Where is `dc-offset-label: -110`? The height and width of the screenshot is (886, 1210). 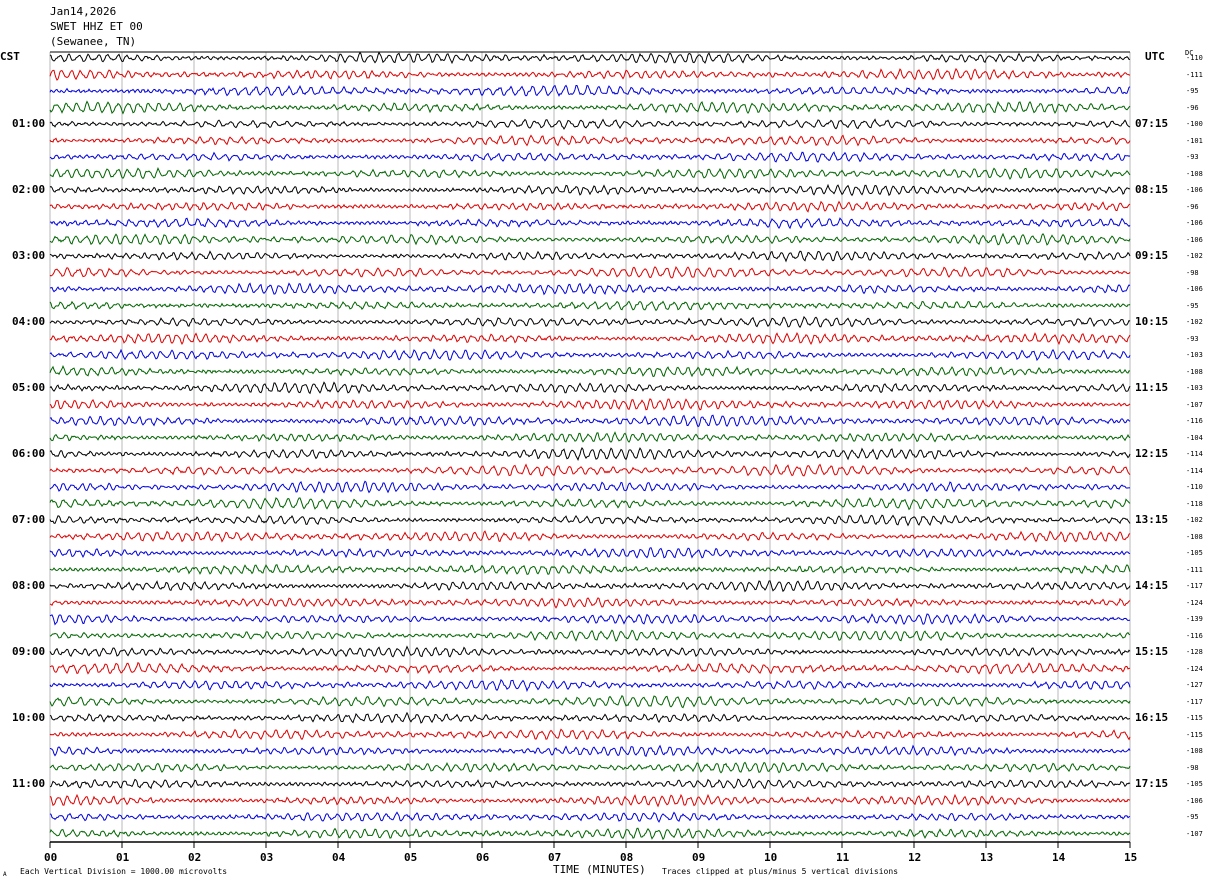 dc-offset-label: -110 is located at coordinates (1194, 487).